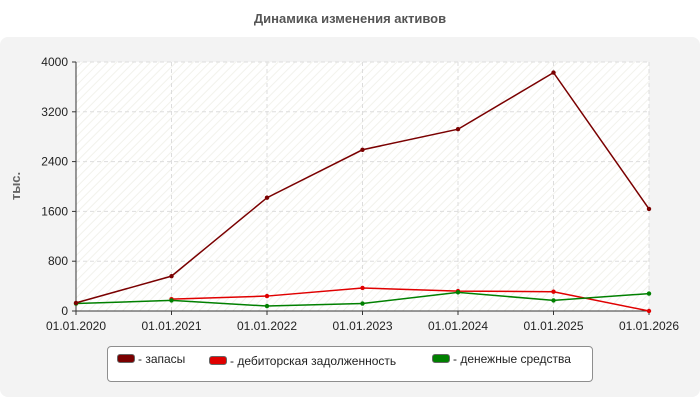 The image size is (700, 400). Describe the element at coordinates (54, 211) in the screenshot. I see `y-tick-label: 1600` at that location.